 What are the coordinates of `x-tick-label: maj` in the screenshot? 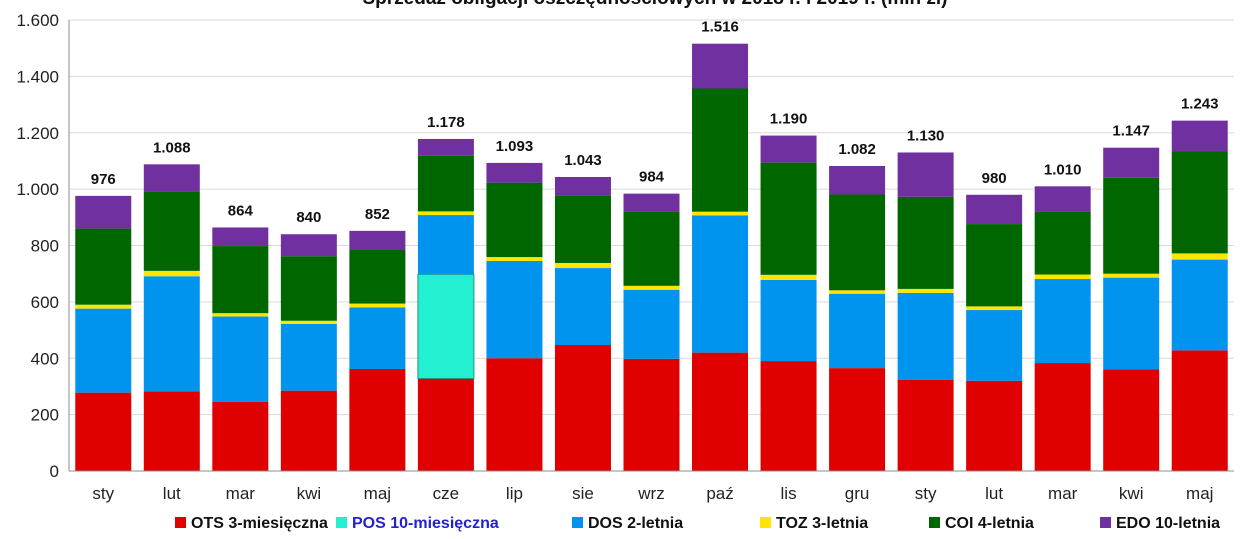 It's located at (1199, 493).